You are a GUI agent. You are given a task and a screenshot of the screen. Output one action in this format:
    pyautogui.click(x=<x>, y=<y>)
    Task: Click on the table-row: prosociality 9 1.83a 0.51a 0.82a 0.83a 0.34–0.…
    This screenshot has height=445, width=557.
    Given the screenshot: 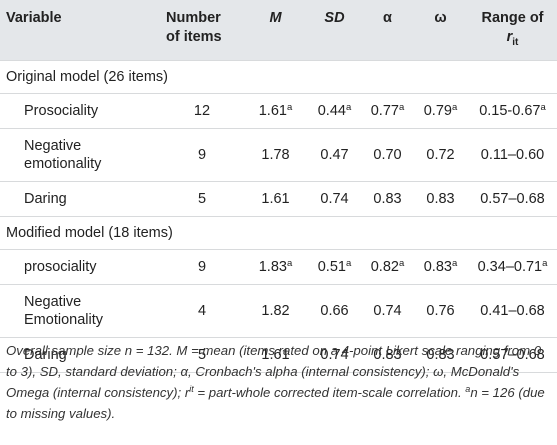 What is the action you would take?
    pyautogui.click(x=278, y=266)
    